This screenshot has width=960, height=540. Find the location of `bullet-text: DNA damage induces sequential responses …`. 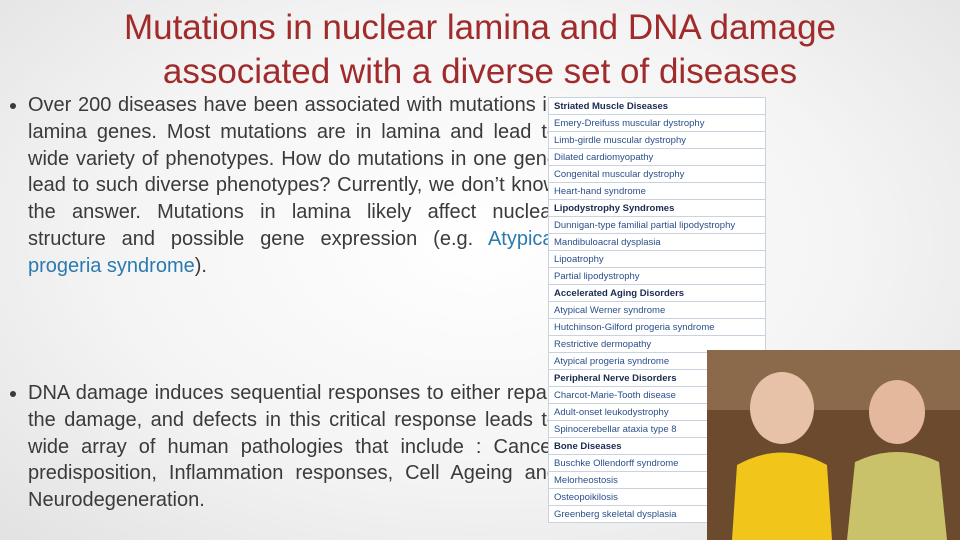

bullet-text: DNA damage induces sequential responses … is located at coordinates (293, 447).